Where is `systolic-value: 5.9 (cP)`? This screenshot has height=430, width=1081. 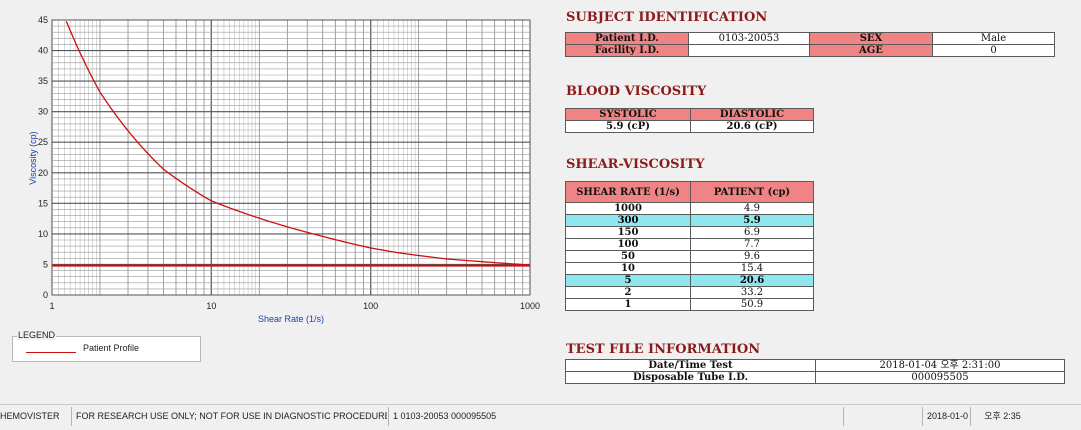 systolic-value: 5.9 (cP) is located at coordinates (628, 126).